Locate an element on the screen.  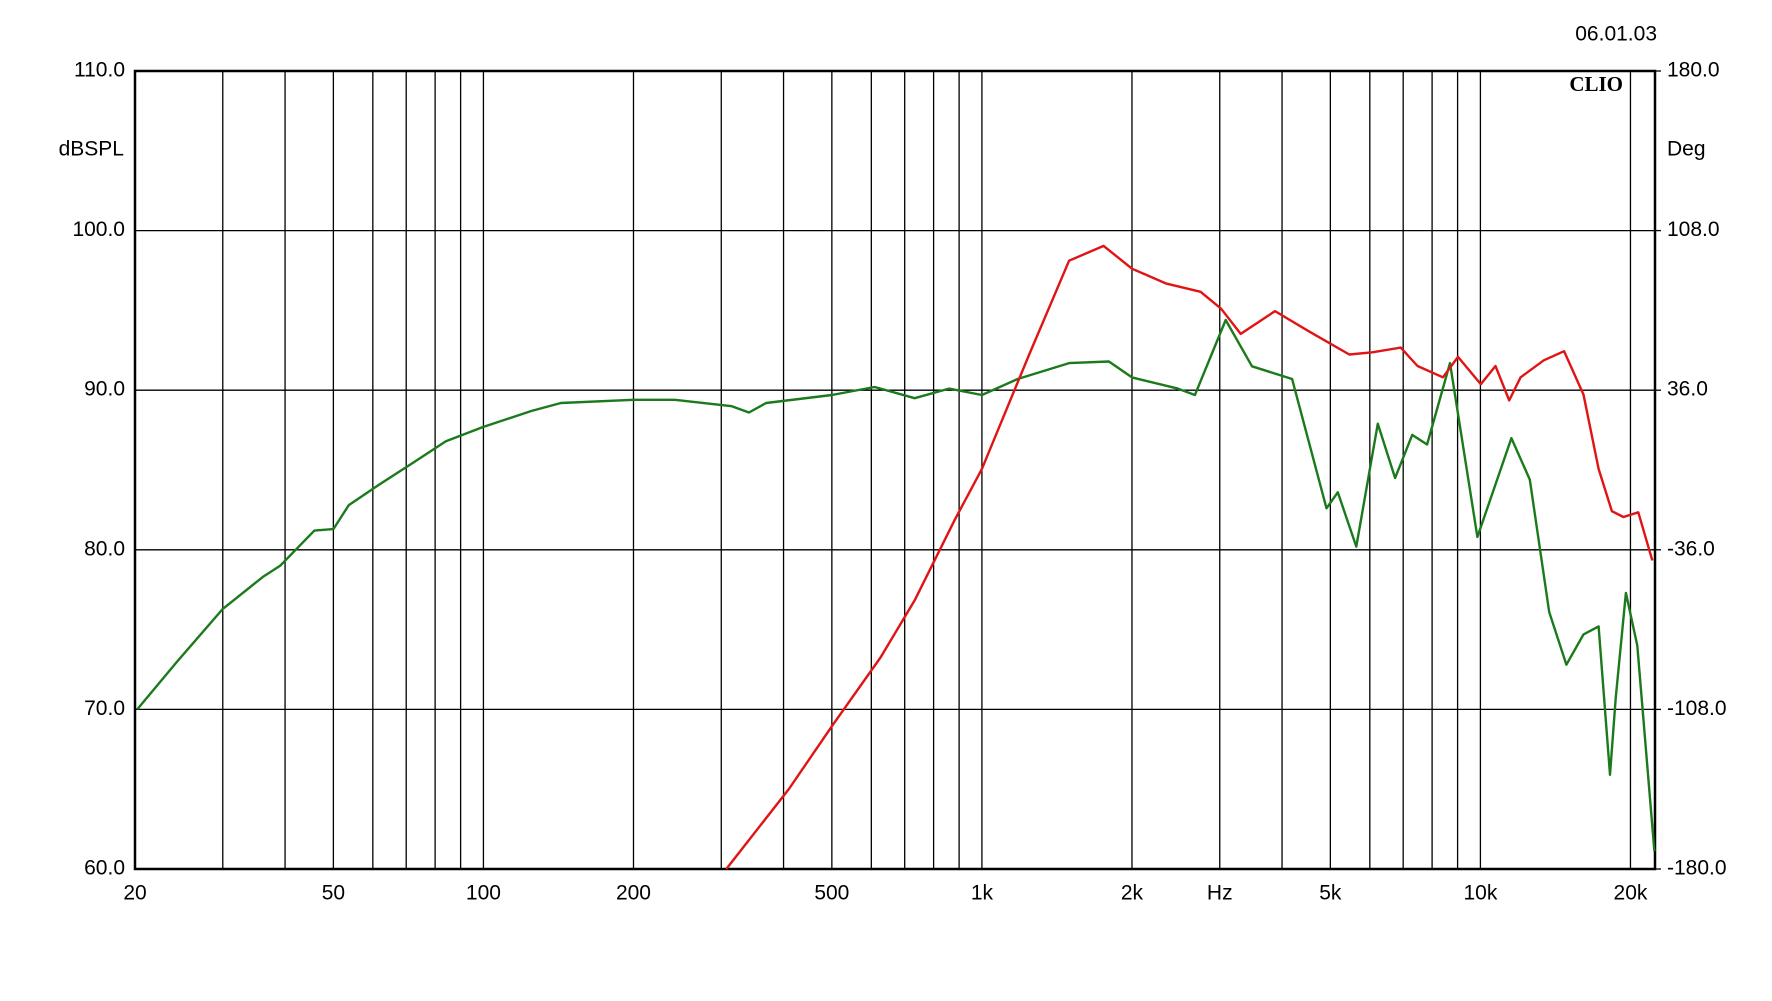
date: 06.01.03 is located at coordinates (1616, 34).